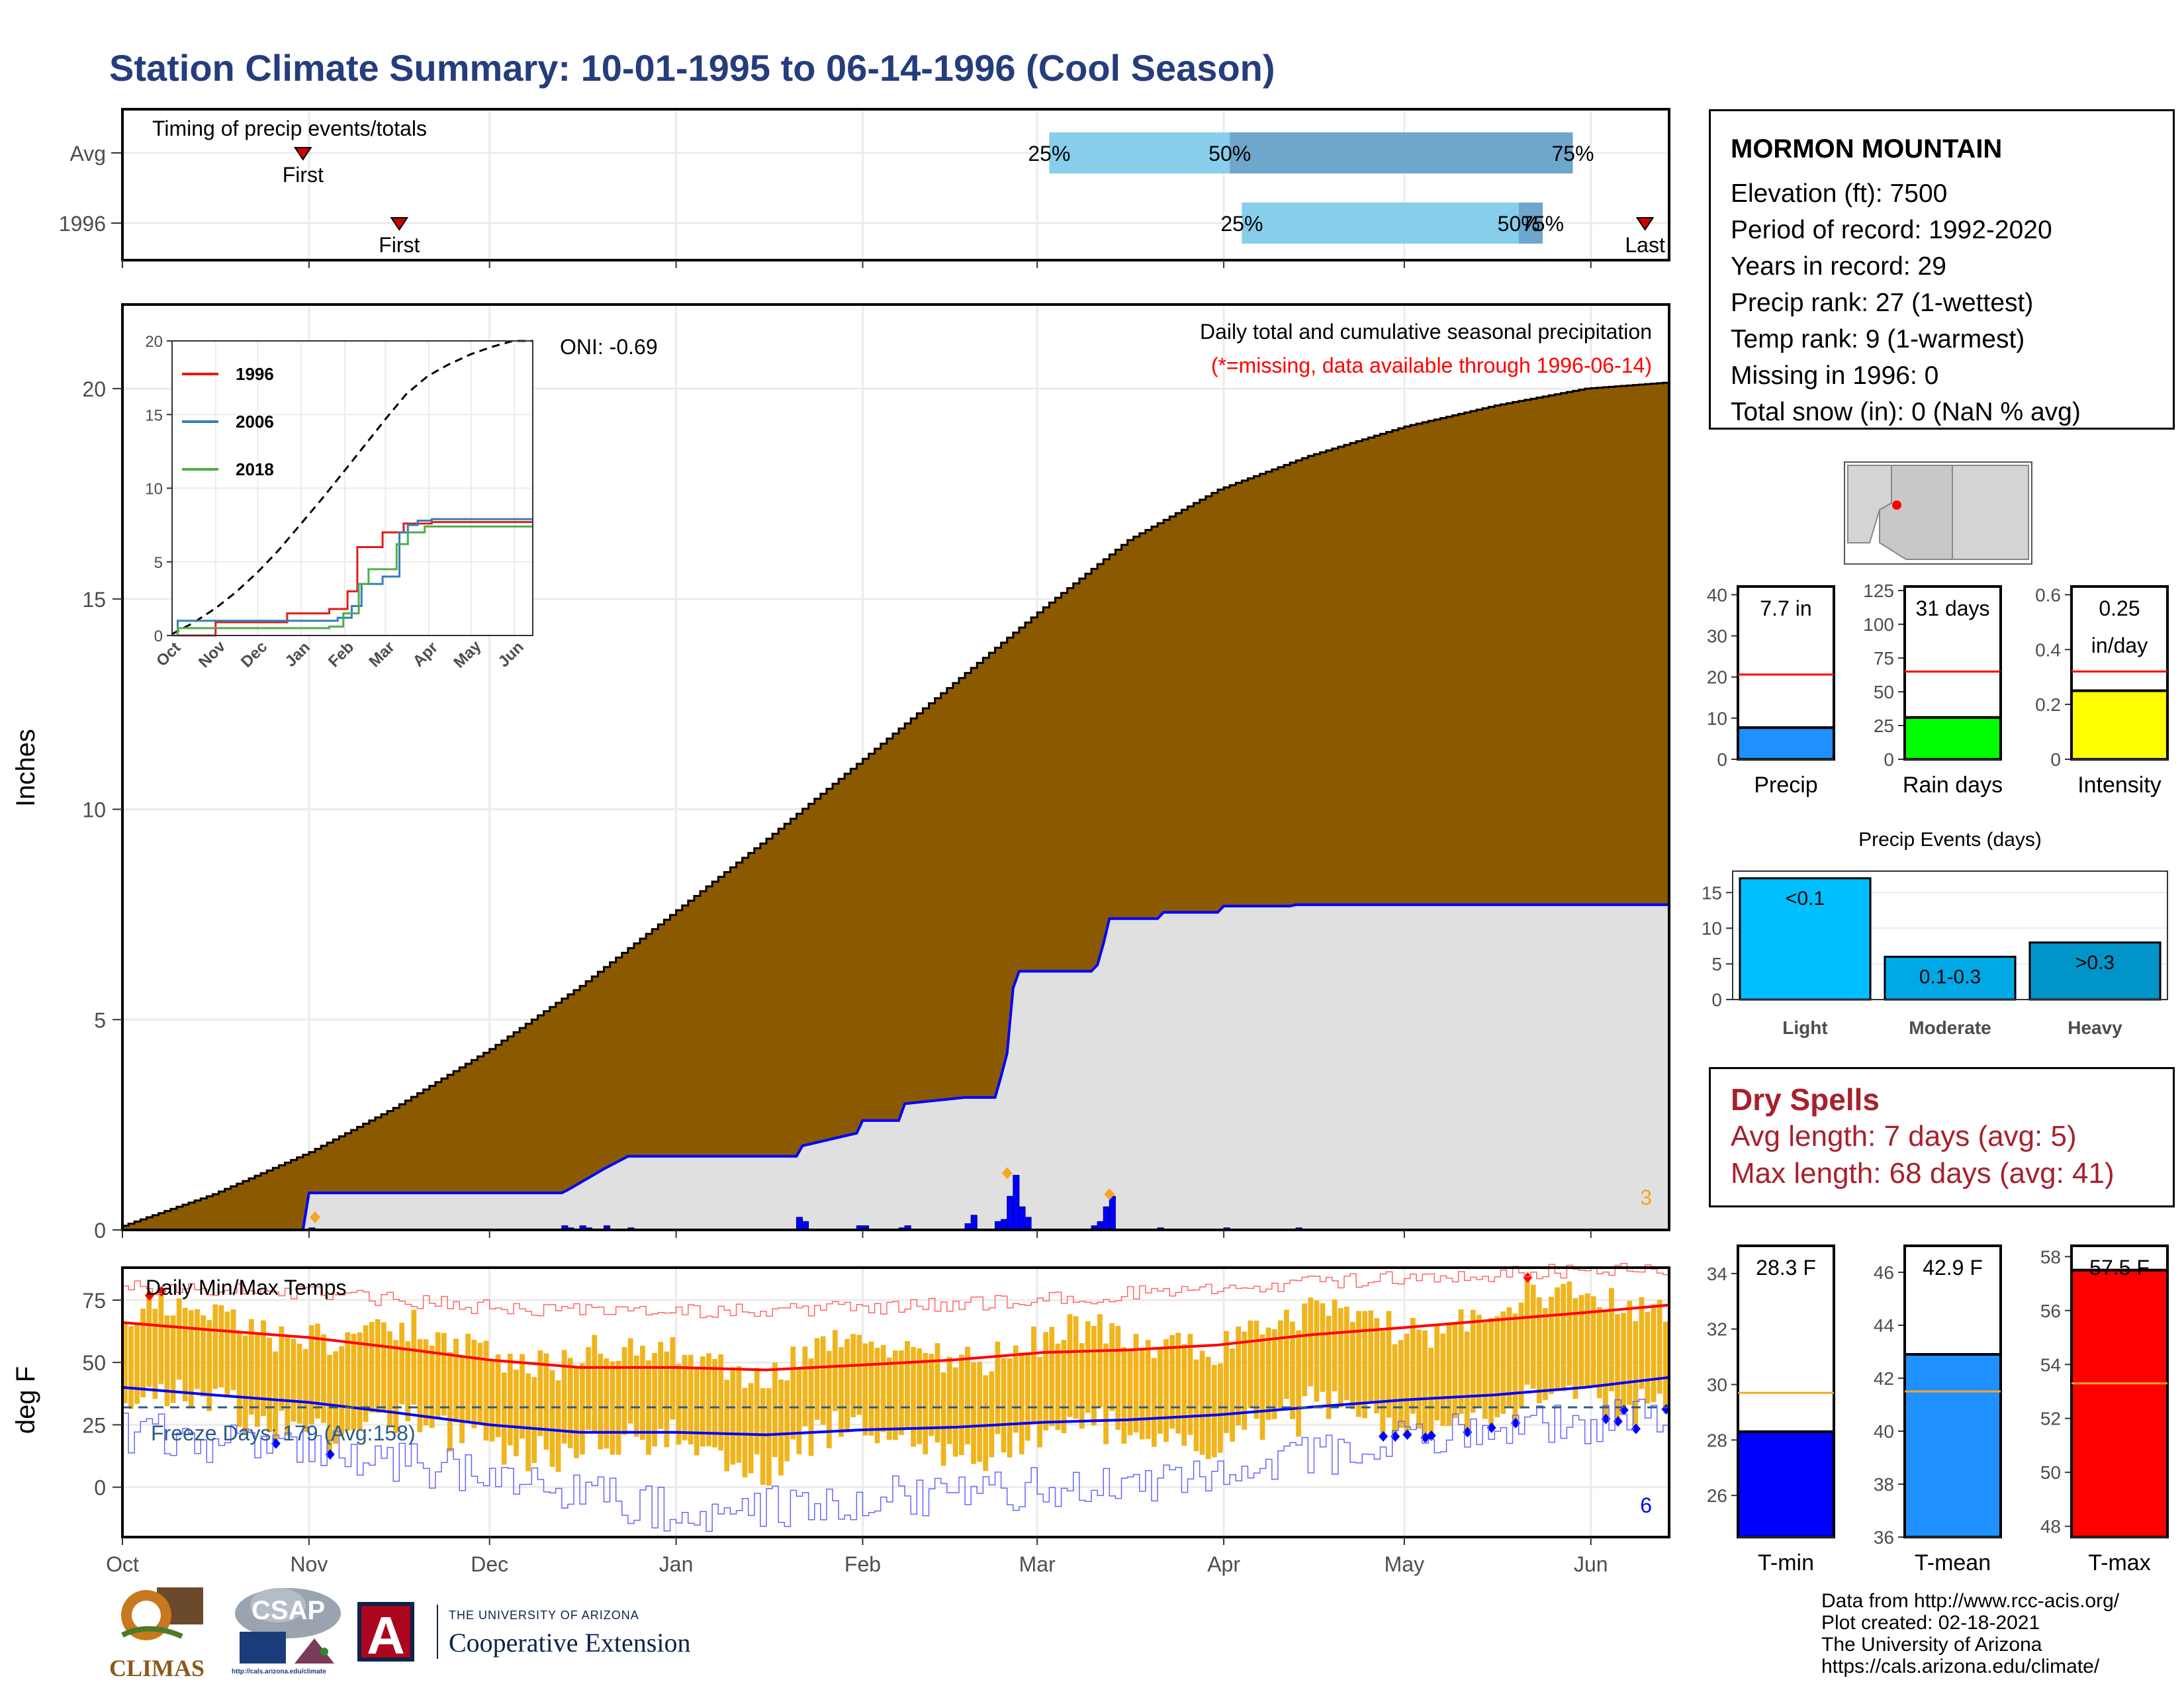 The image size is (2184, 1688). What do you see at coordinates (1786, 743) in the screenshot?
I see `total-0-bar` at bounding box center [1786, 743].